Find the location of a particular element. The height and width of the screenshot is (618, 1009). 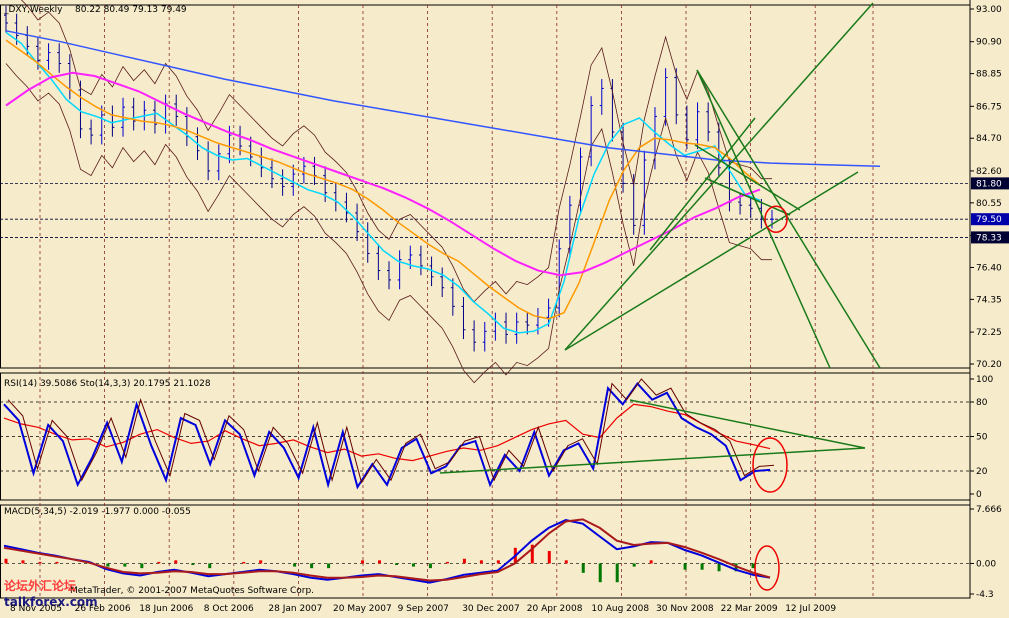

stochastic-line is located at coordinates (387, 436).